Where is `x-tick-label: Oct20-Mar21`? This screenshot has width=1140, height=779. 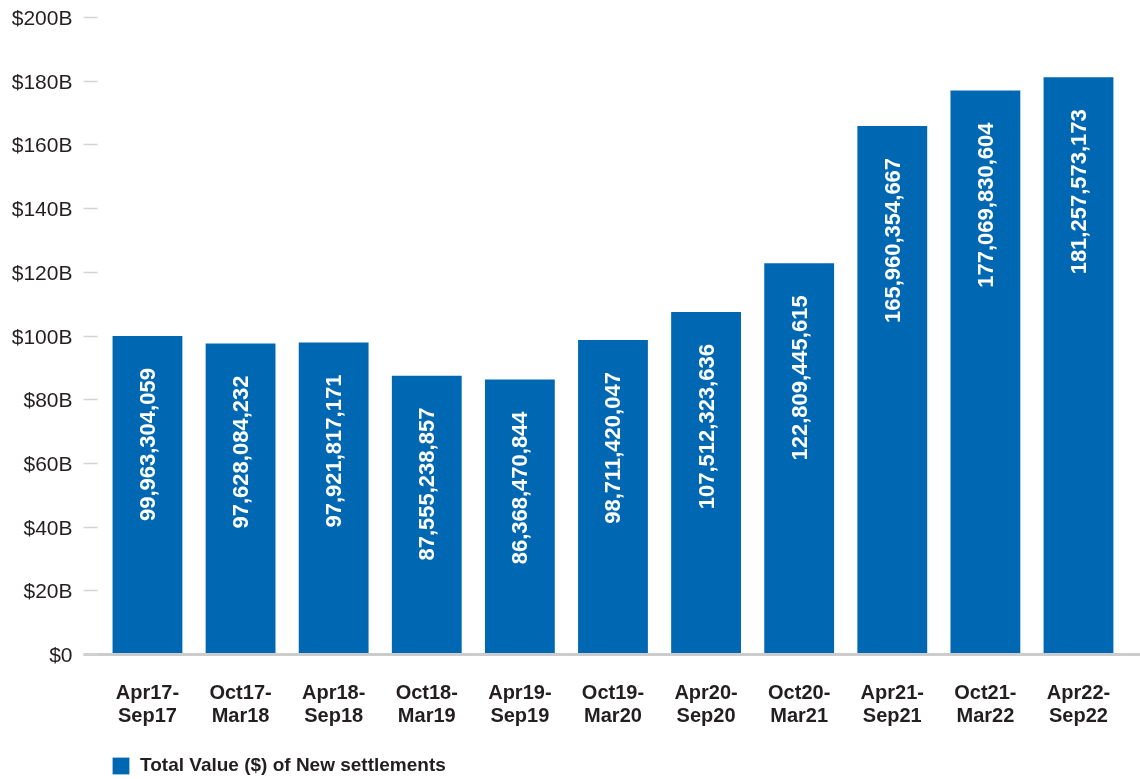 x-tick-label: Oct20-Mar21 is located at coordinates (799, 703).